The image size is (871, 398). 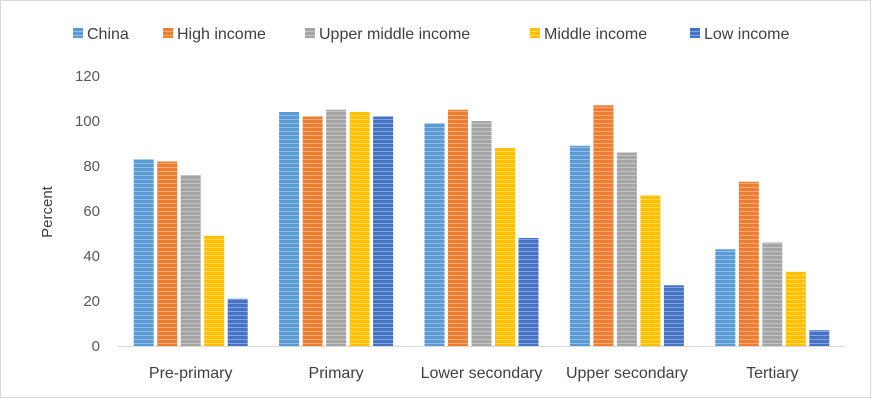 I want to click on y-tick-label: 60, so click(x=91, y=211).